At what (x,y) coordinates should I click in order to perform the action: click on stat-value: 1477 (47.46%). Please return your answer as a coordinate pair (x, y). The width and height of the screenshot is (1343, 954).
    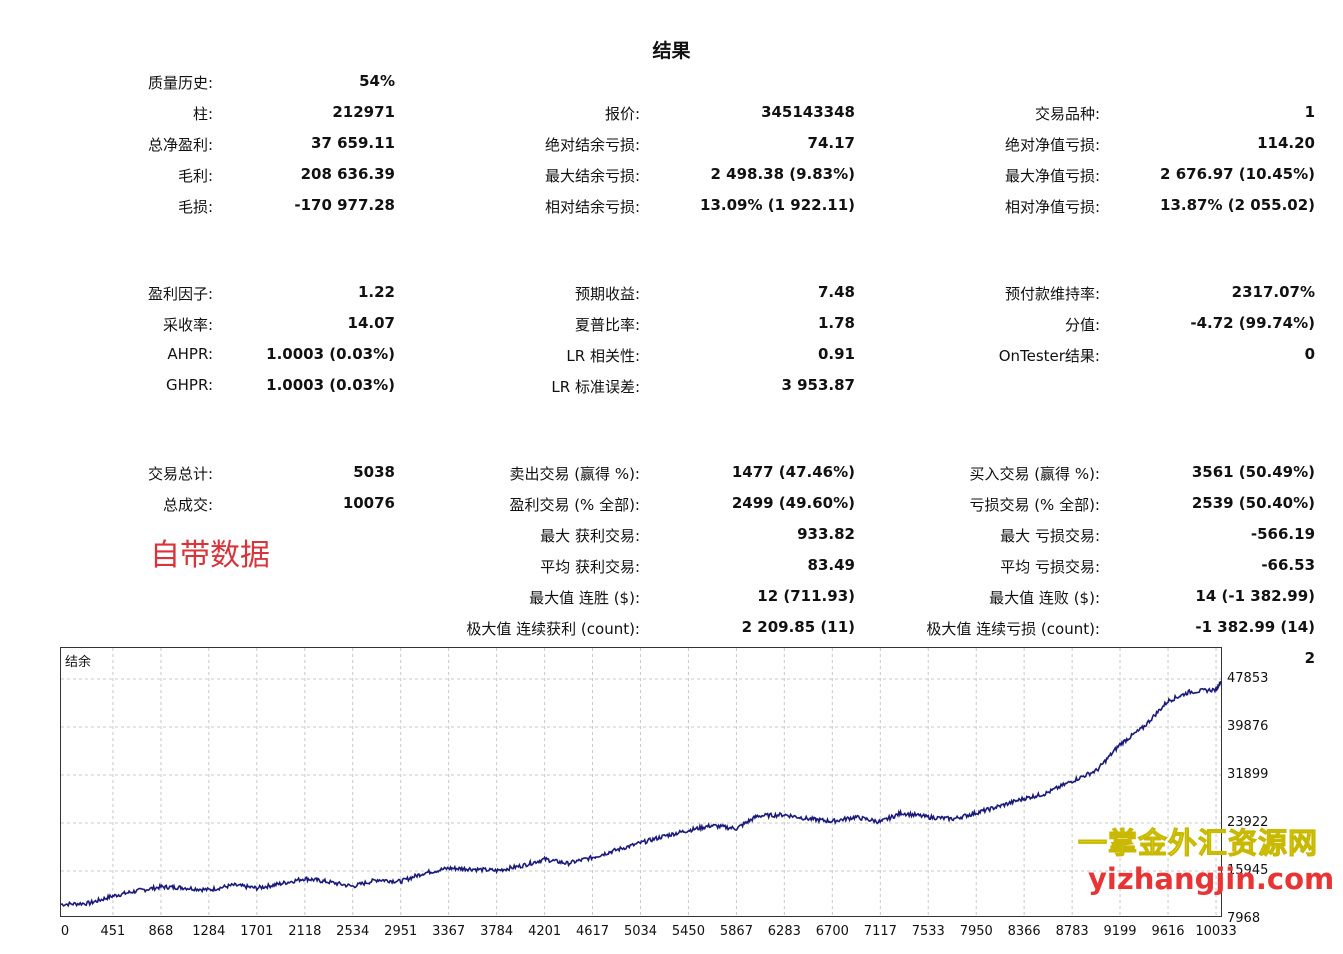
    Looking at the image, I should click on (793, 472).